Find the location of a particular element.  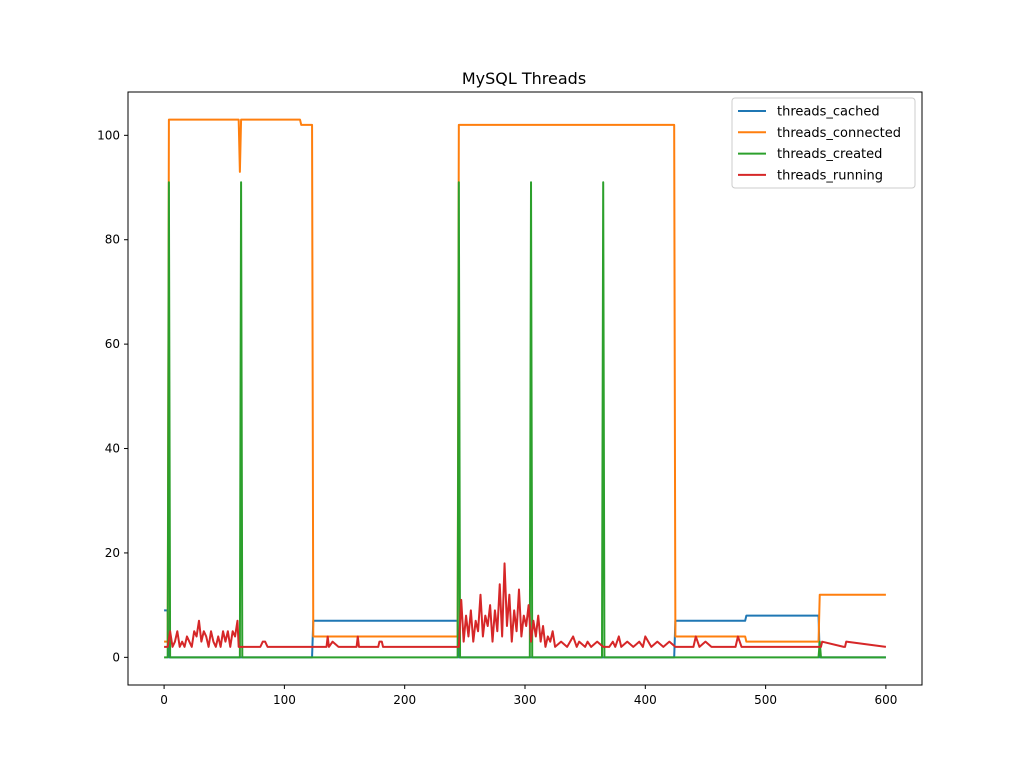

legend-label: threads_created is located at coordinates (829, 154).